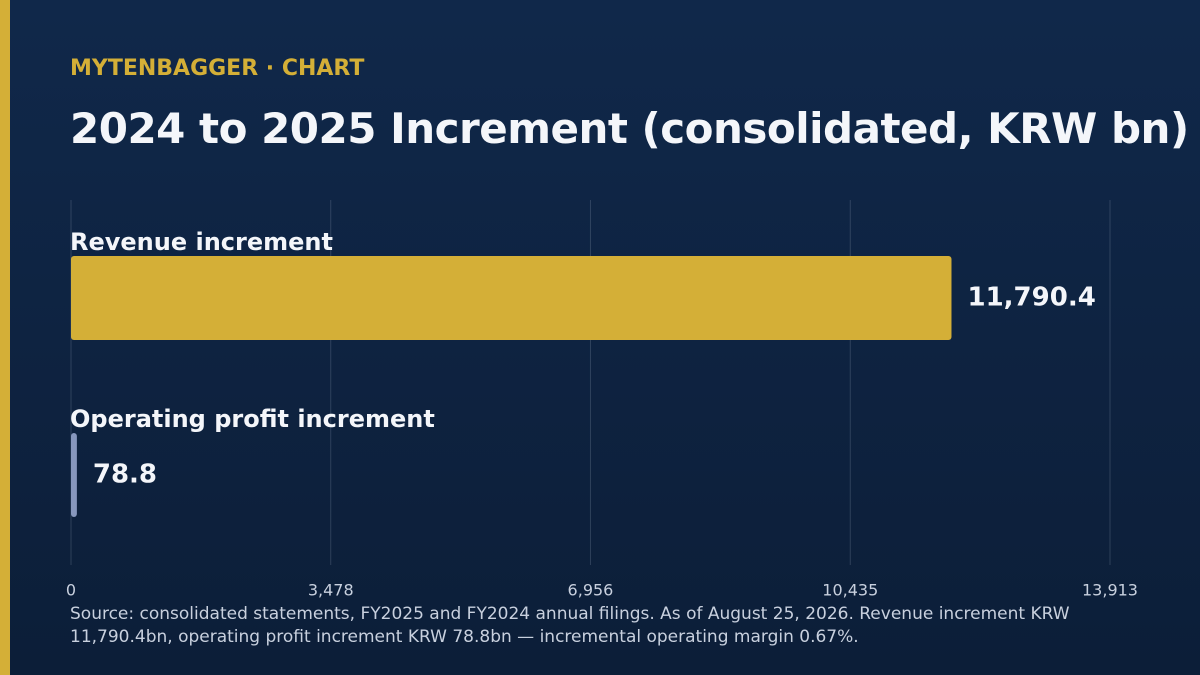  I want to click on x-tick-label: 10,435, so click(850, 590).